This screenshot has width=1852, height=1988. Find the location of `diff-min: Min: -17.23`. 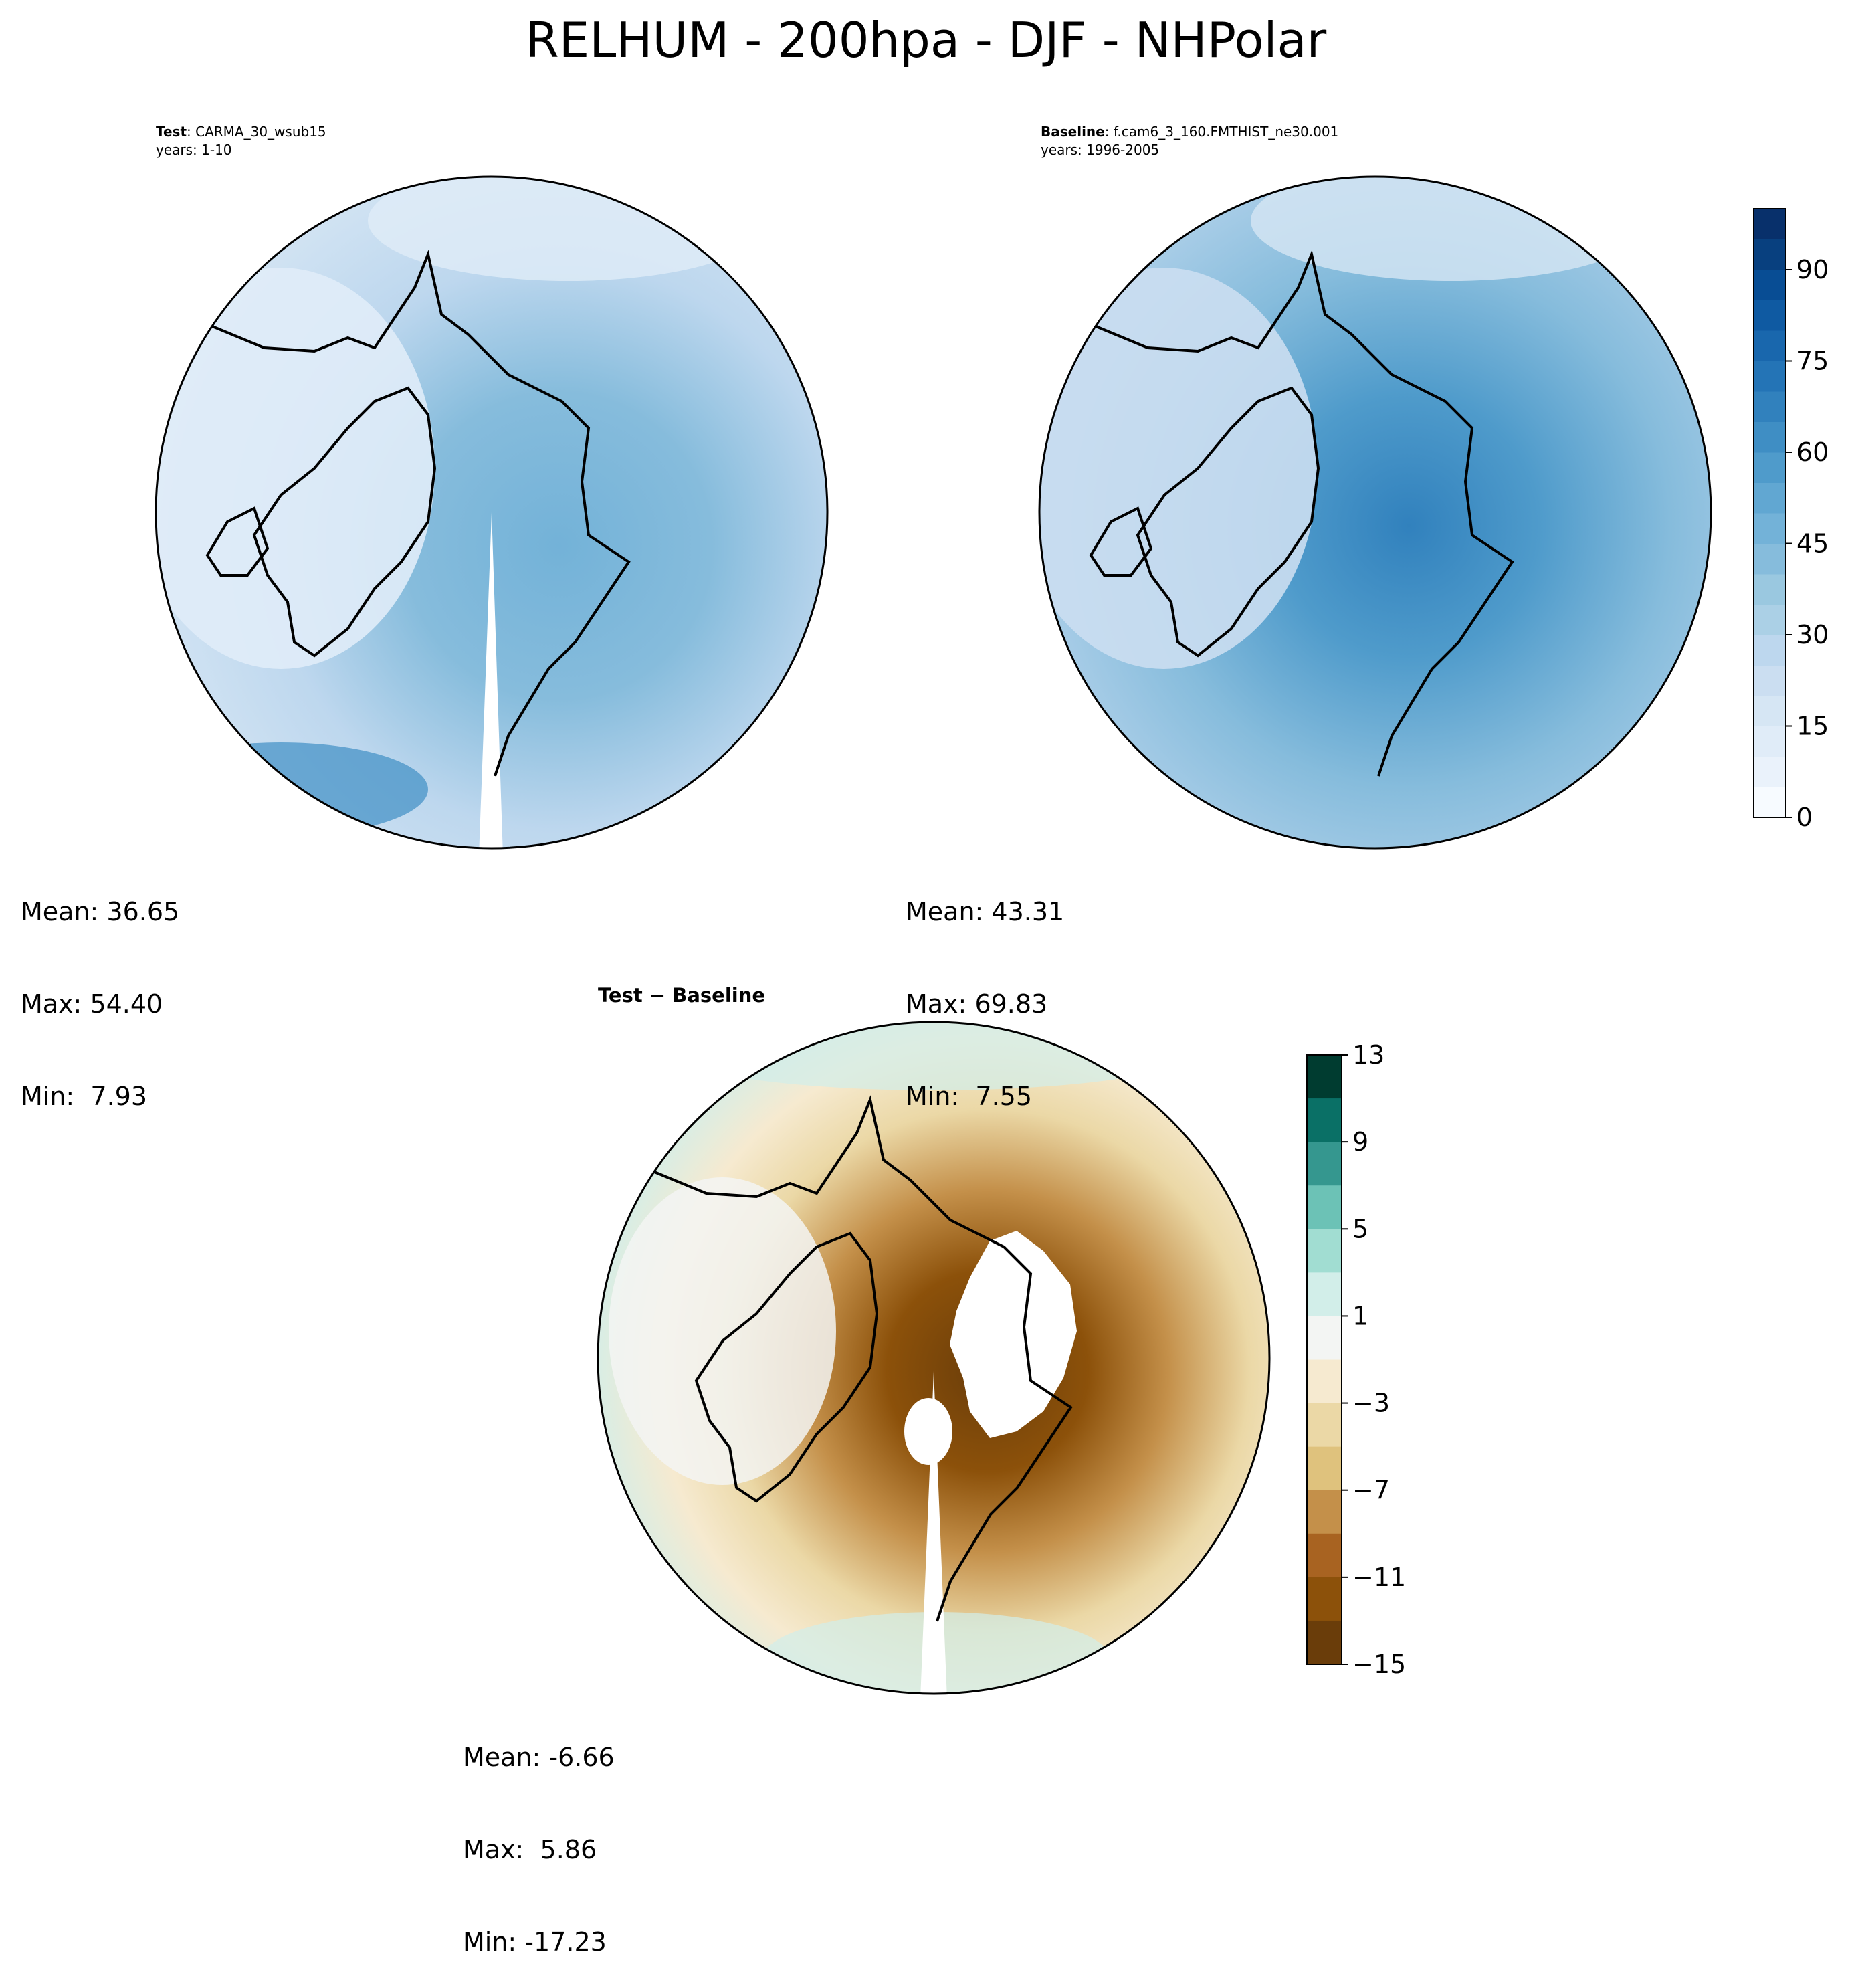

diff-min: Min: -17.23 is located at coordinates (535, 1942).